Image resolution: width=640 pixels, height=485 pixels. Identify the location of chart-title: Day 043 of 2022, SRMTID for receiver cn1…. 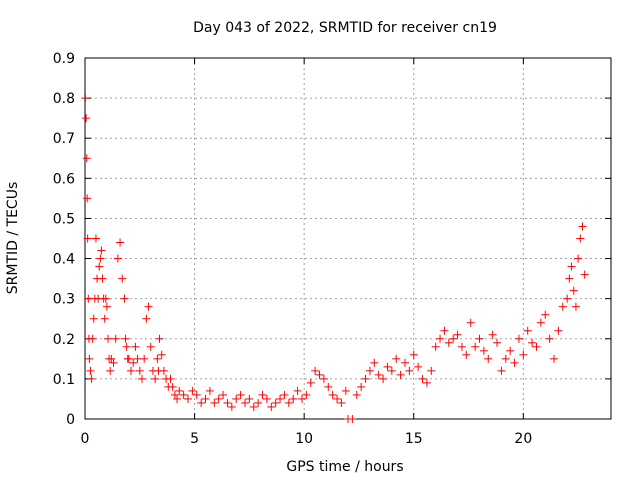
(345, 28).